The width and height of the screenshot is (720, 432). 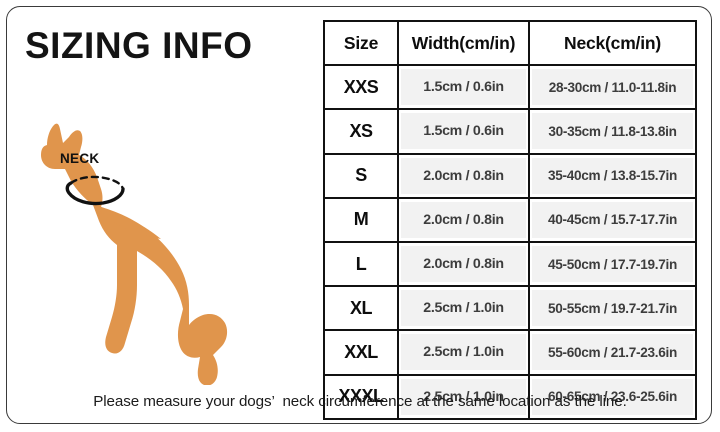 I want to click on table-row: S 2.0cm / 0.8in 35-40cm / 13.8-15.7in, so click(x=510, y=175).